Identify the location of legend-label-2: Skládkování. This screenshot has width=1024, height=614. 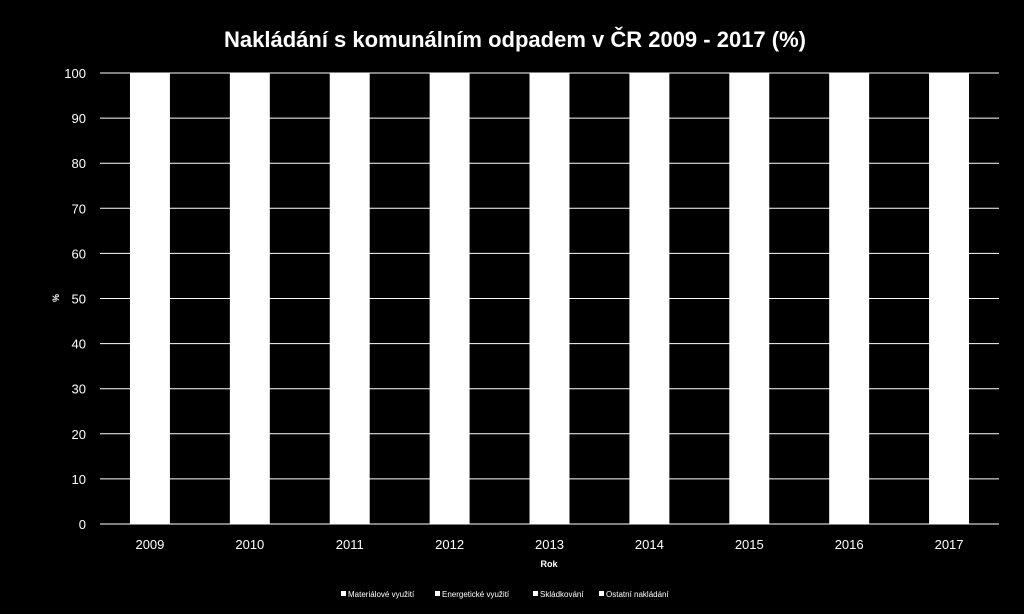
(562, 594).